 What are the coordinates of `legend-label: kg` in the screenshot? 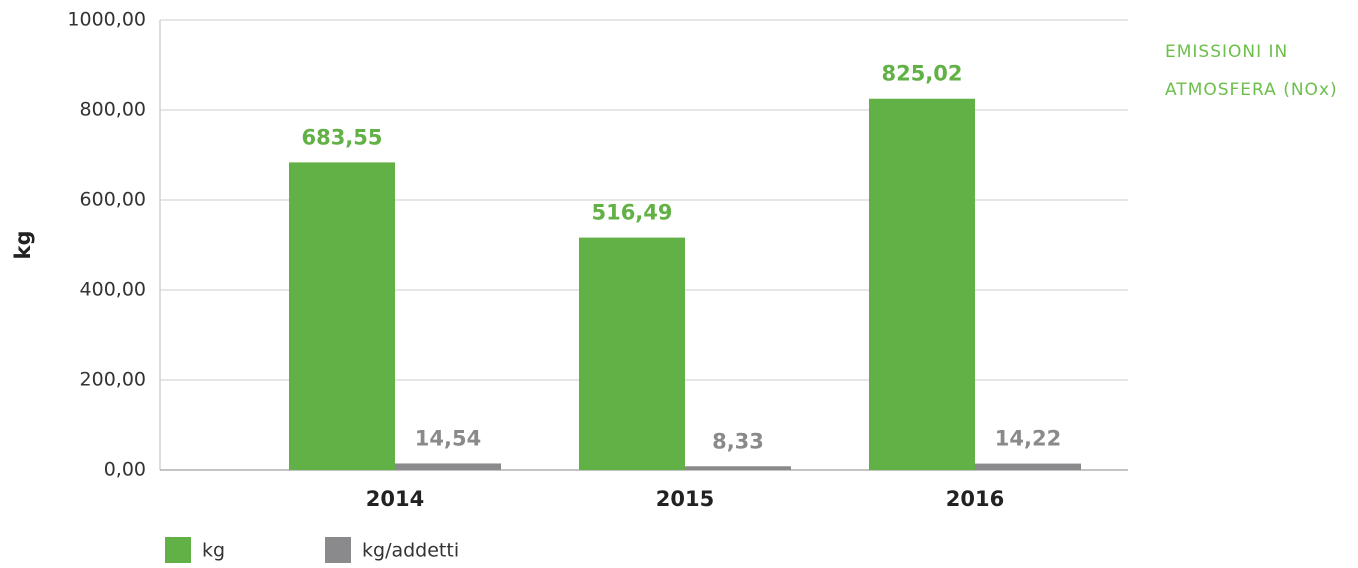 It's located at (213, 551).